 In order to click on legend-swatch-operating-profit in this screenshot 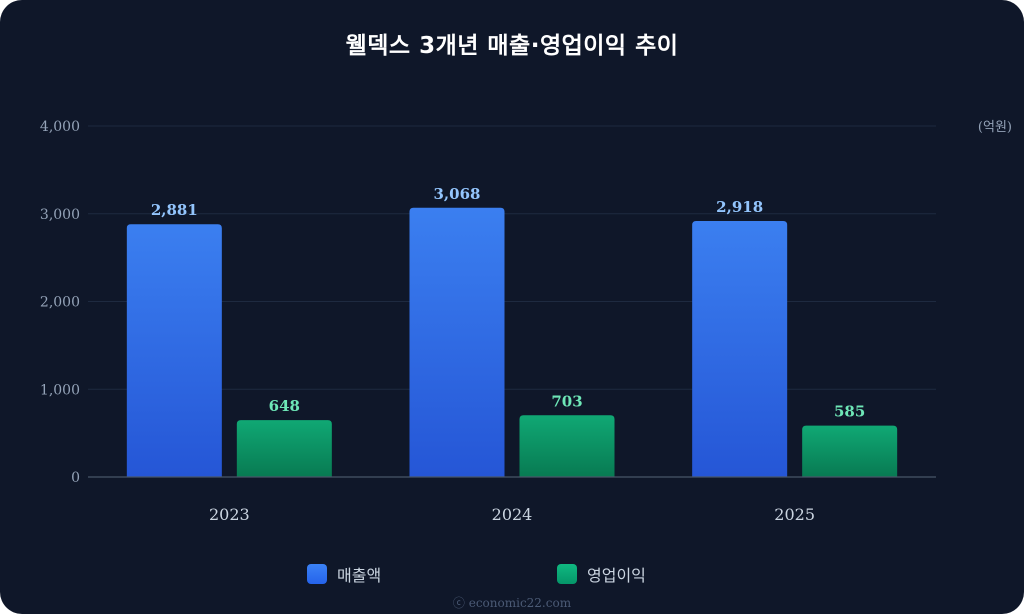, I will do `click(567, 574)`.